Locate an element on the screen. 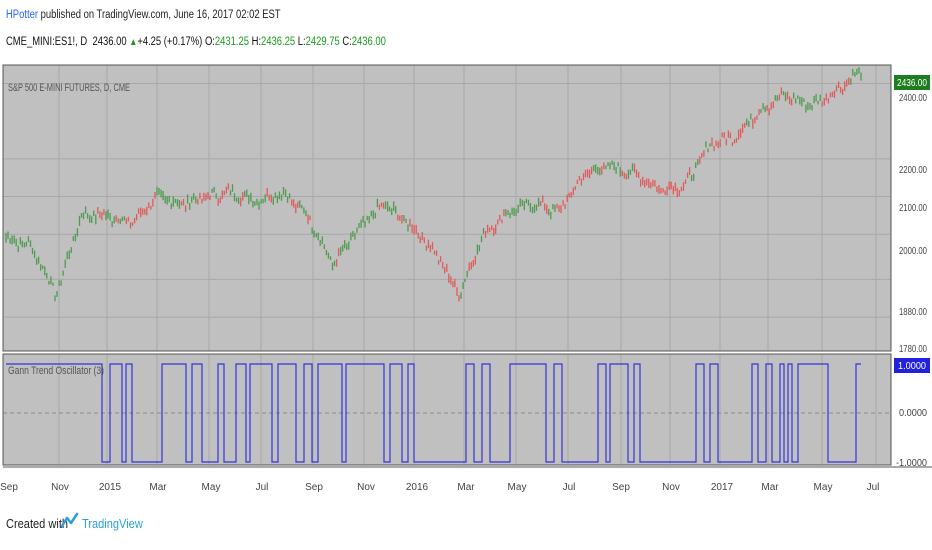 This screenshot has width=932, height=550. osc-value-tag is located at coordinates (912, 365).